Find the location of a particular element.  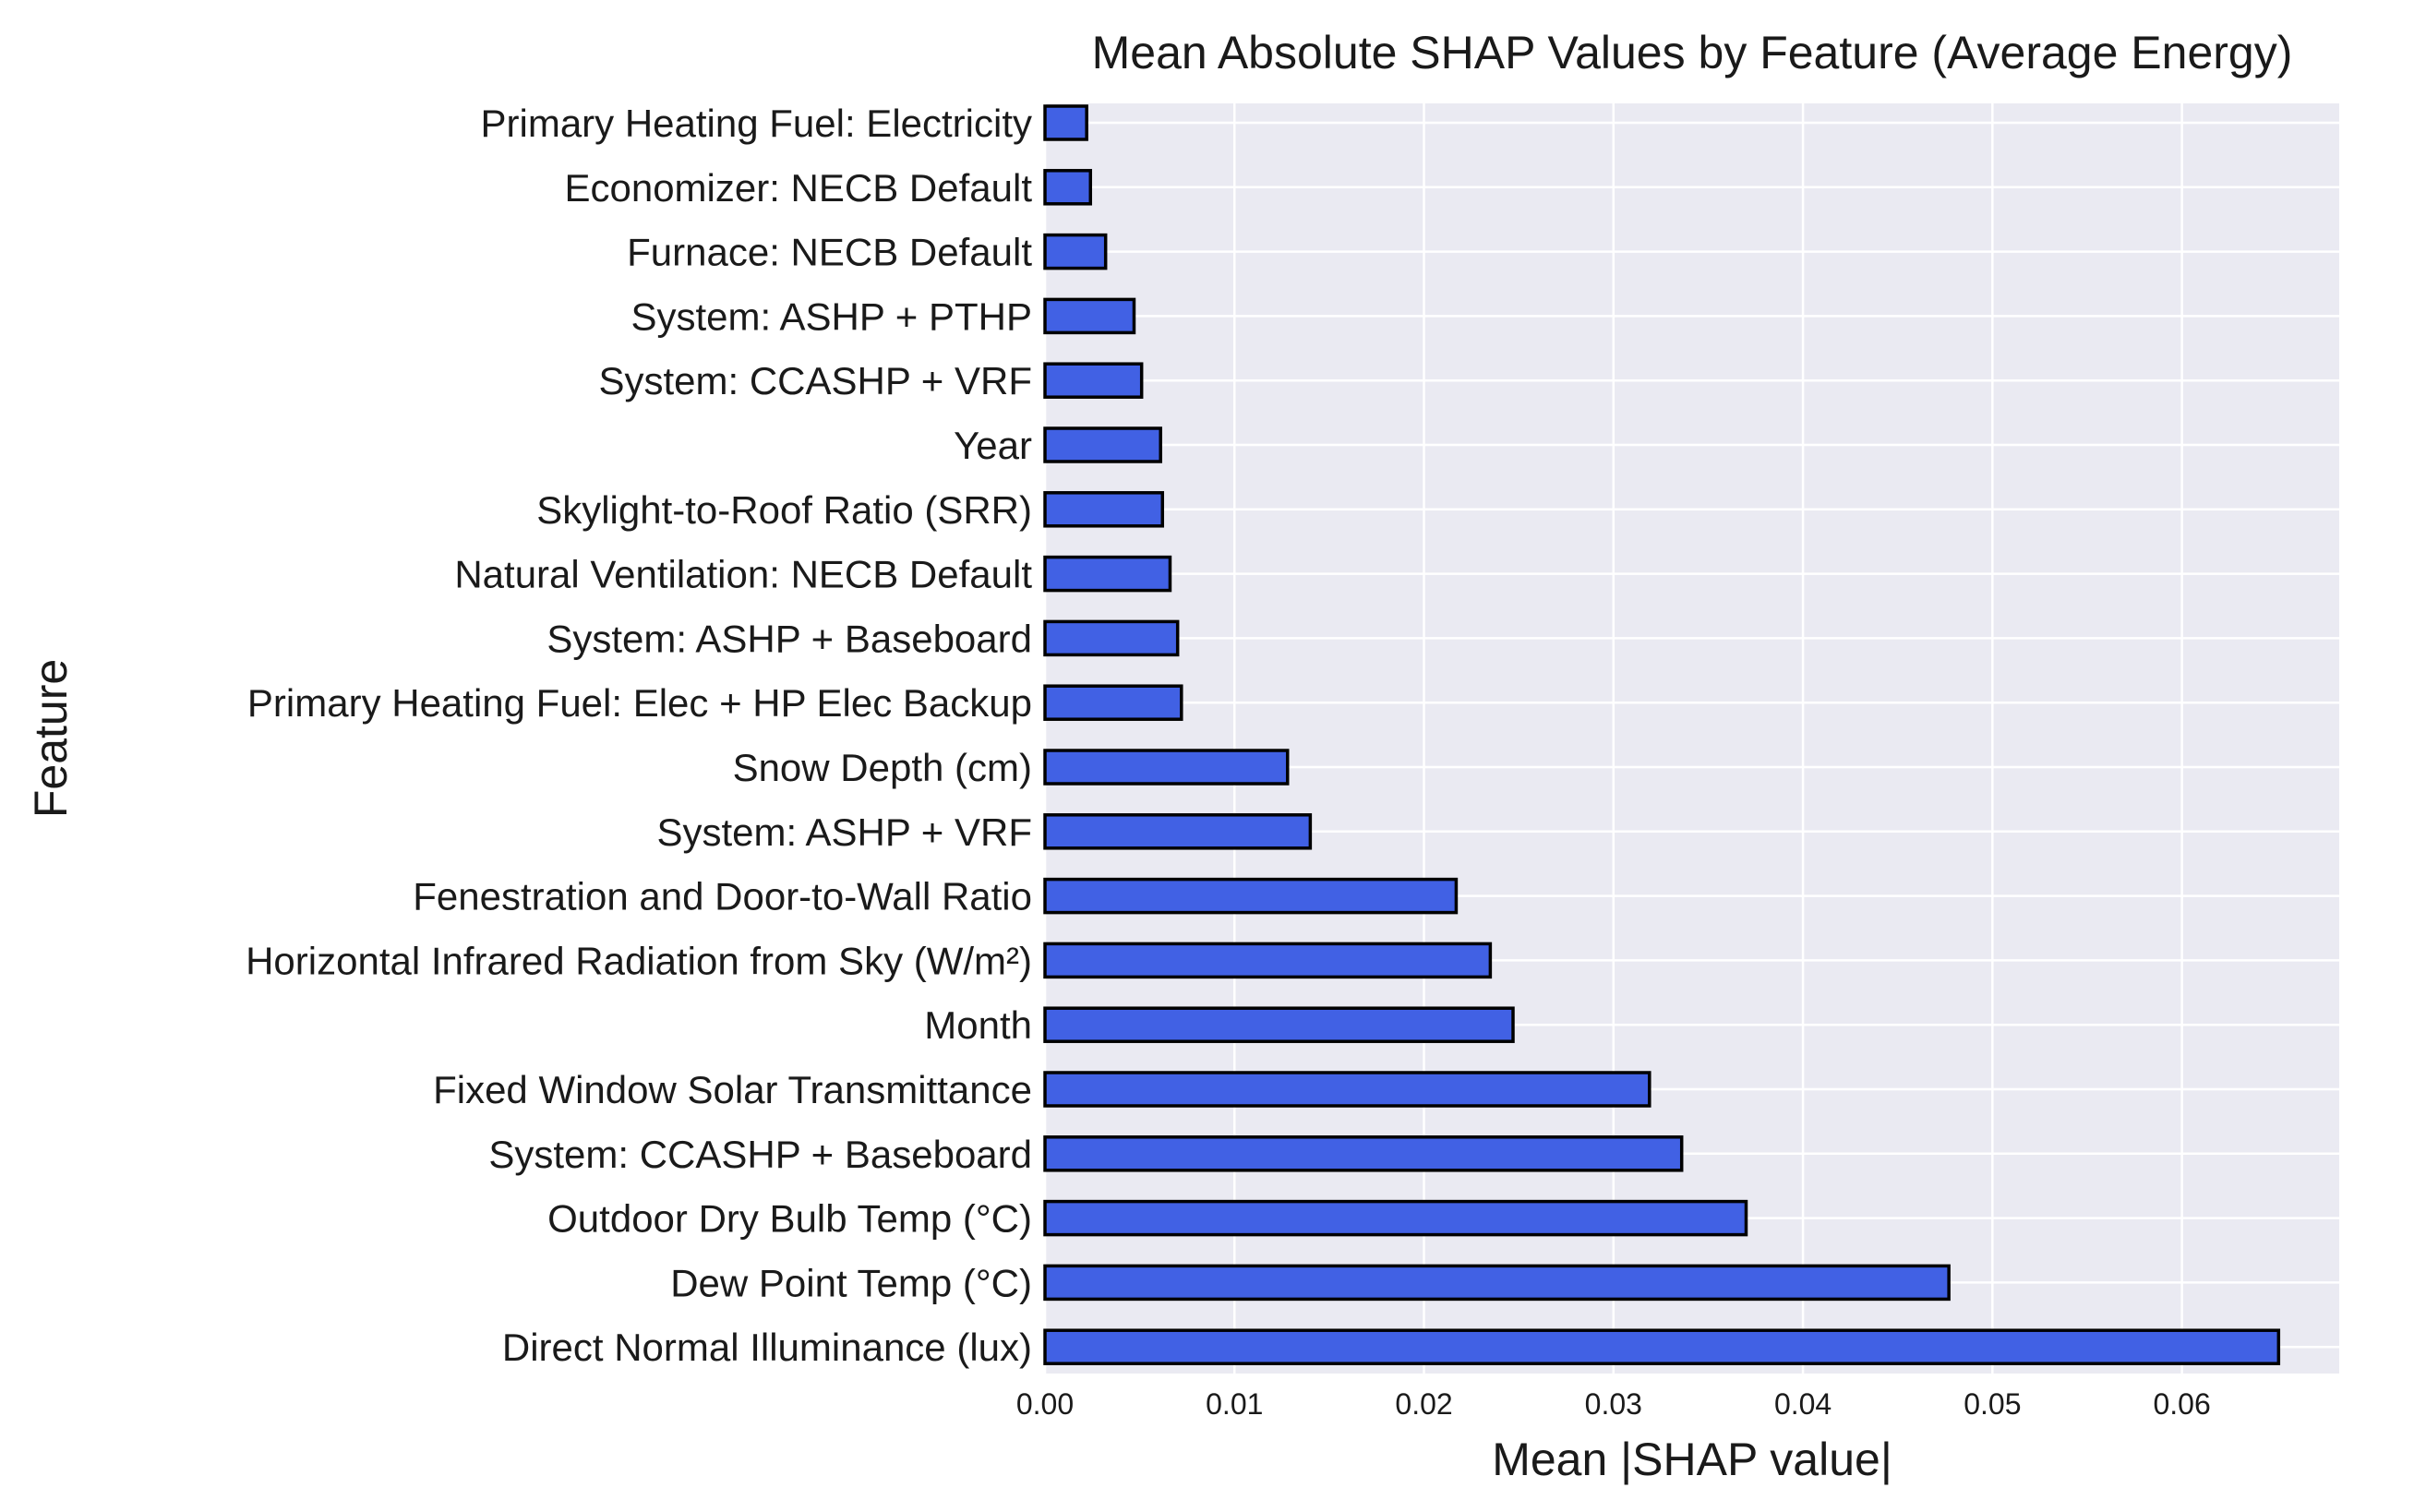

x-tick-label: 0.02 is located at coordinates (1423, 1404).